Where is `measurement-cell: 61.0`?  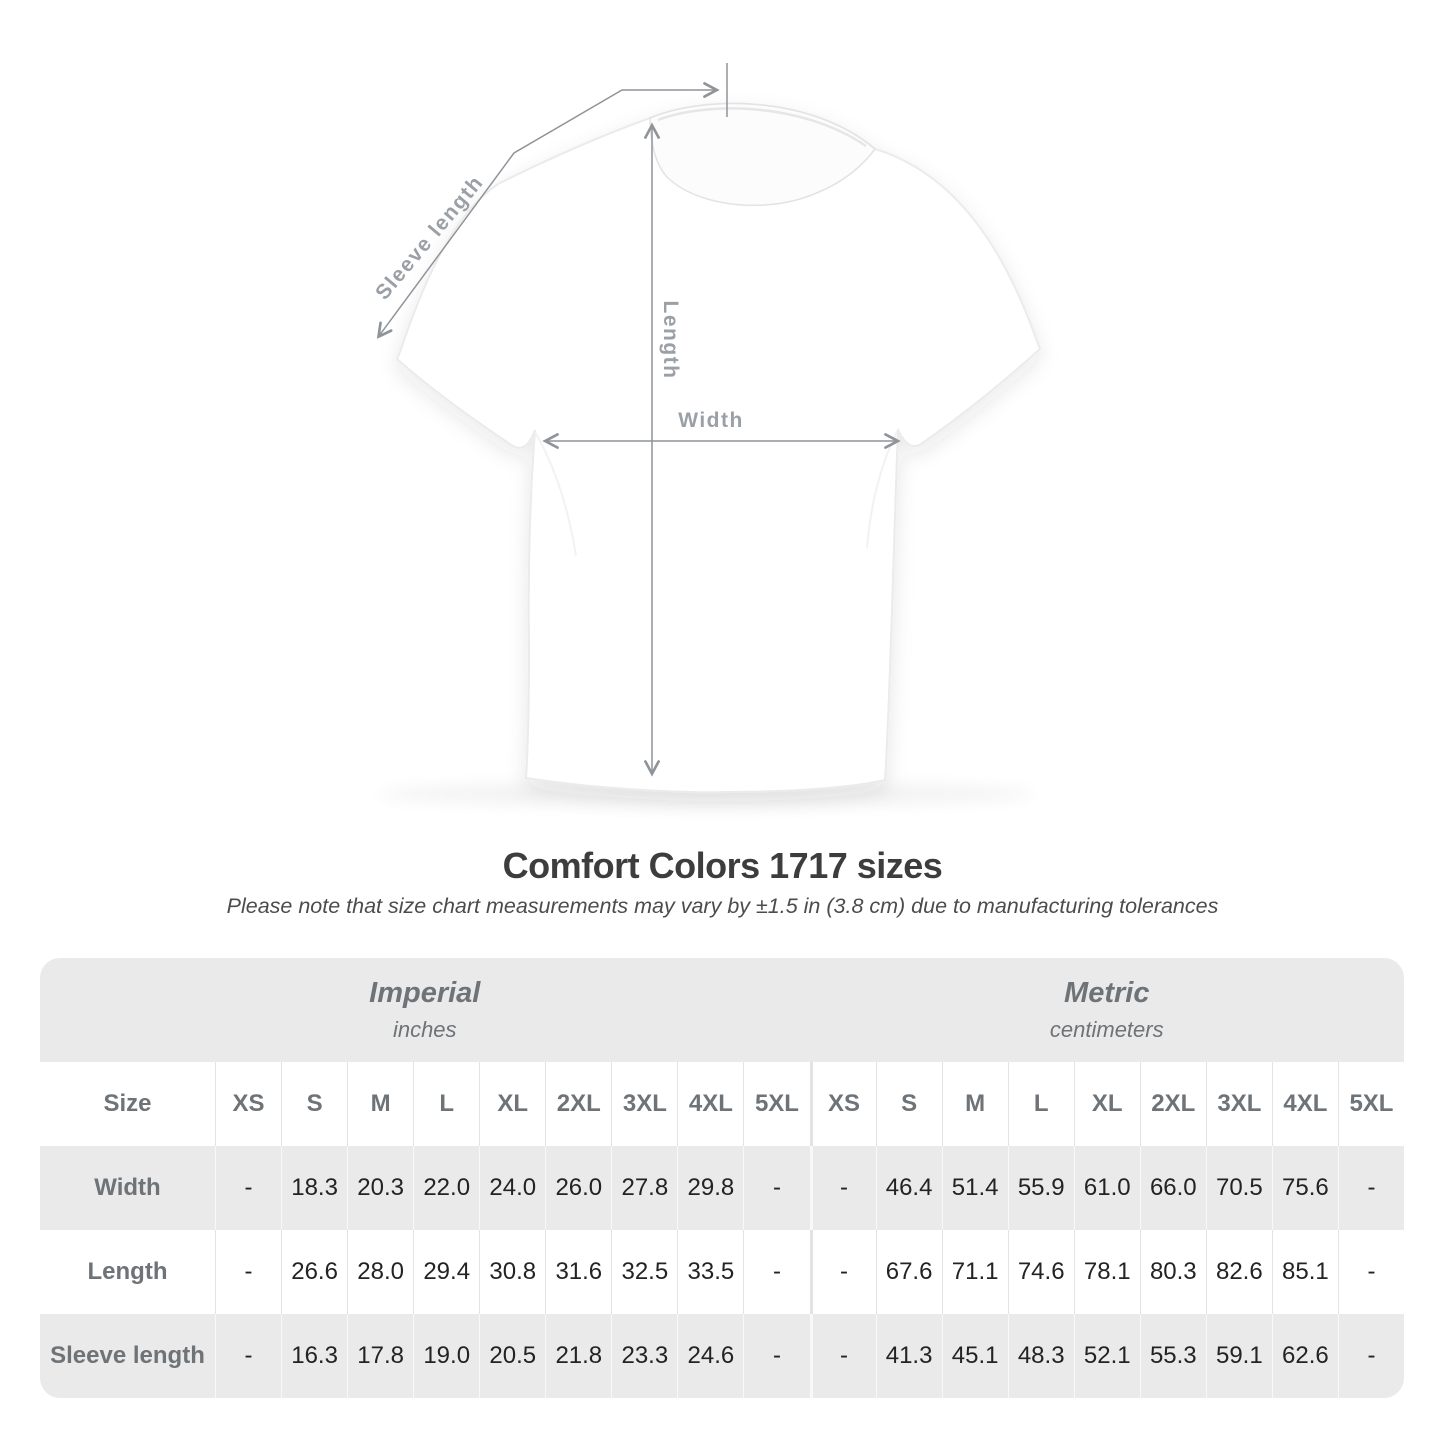
measurement-cell: 61.0 is located at coordinates (1106, 1188).